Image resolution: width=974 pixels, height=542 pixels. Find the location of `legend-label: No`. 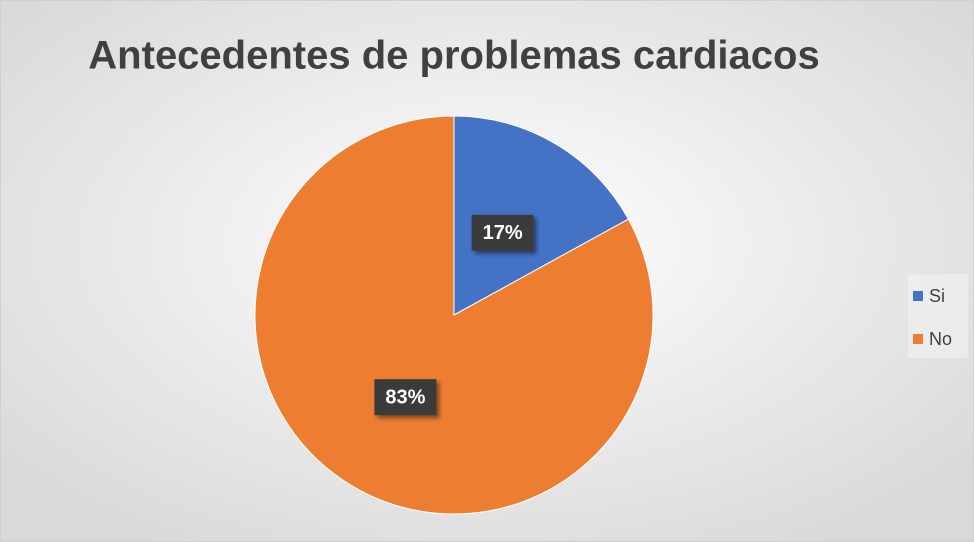

legend-label: No is located at coordinates (940, 339).